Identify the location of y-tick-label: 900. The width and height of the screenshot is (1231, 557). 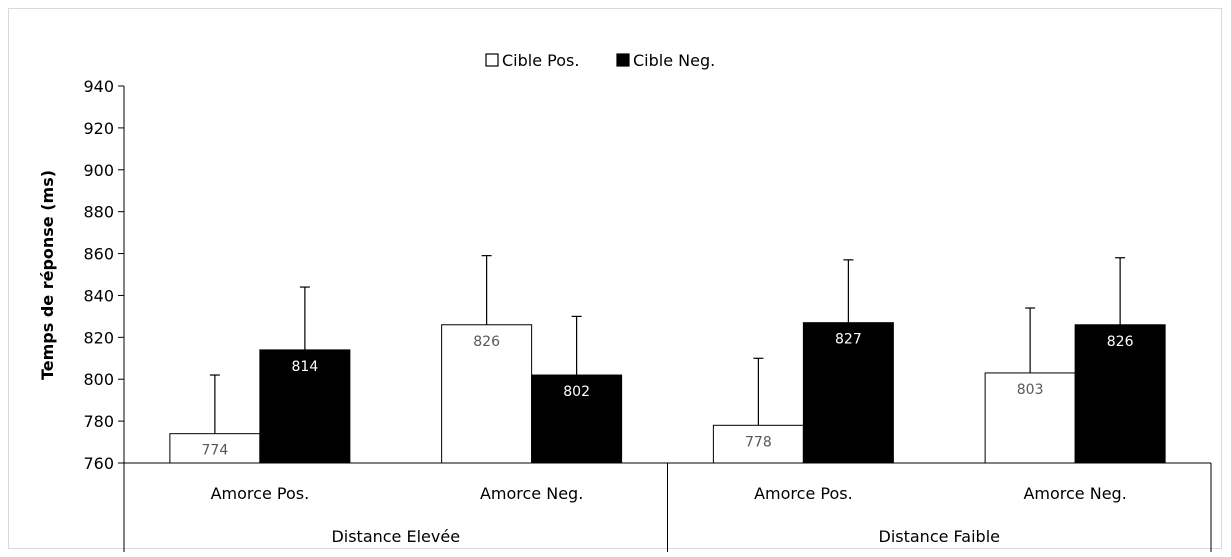
(98, 170).